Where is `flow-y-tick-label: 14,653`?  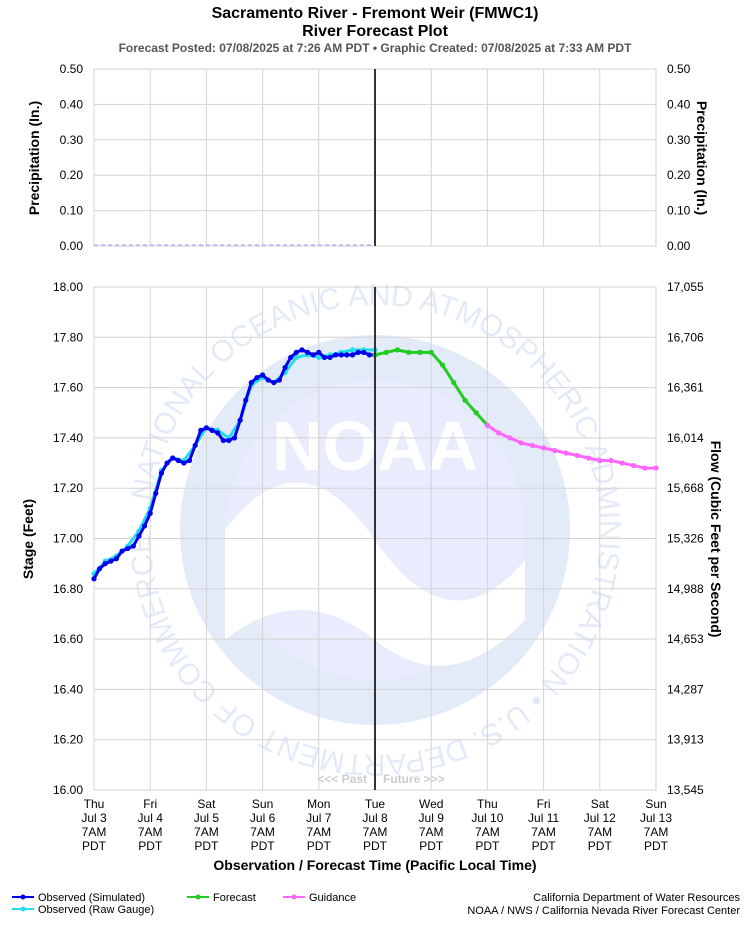
flow-y-tick-label: 14,653 is located at coordinates (685, 639).